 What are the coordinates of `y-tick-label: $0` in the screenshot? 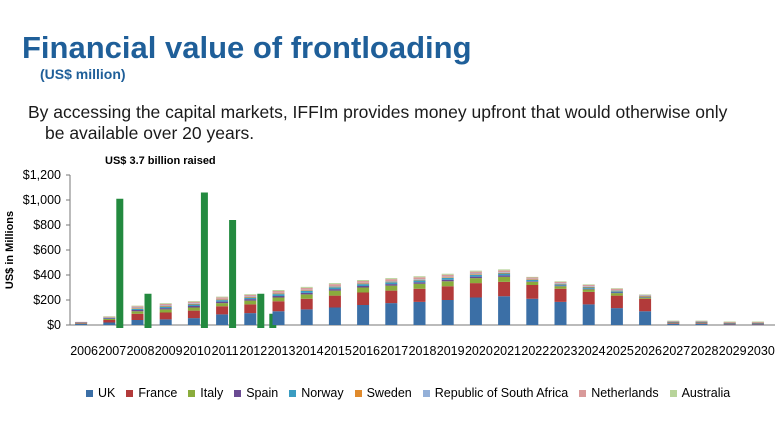 It's located at (54, 325).